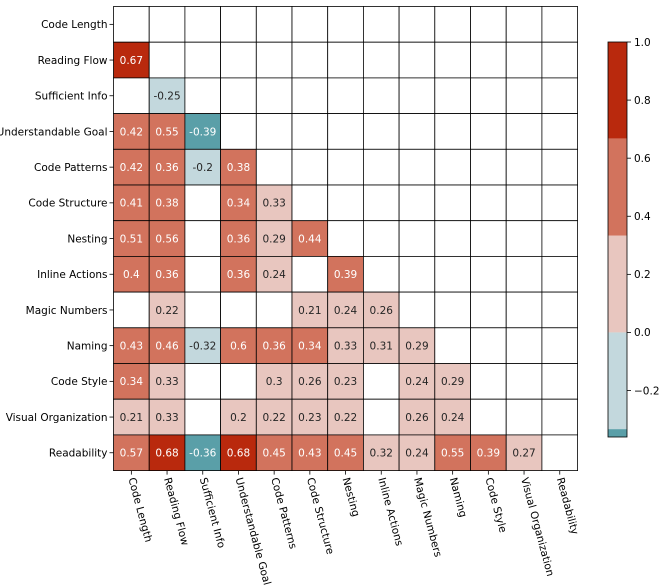 This screenshot has width=664, height=585. What do you see at coordinates (427, 517) in the screenshot?
I see `column-tick-label: Magic Numbers` at bounding box center [427, 517].